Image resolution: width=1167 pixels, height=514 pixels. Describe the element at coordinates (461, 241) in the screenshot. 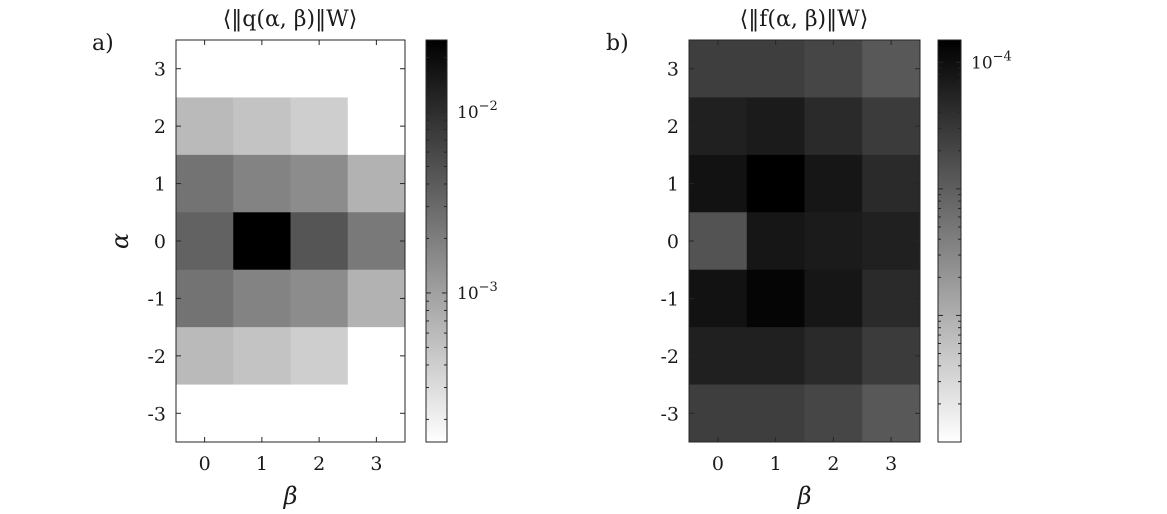

I see `colorbar: 10⁻² 10⁻³` at that location.